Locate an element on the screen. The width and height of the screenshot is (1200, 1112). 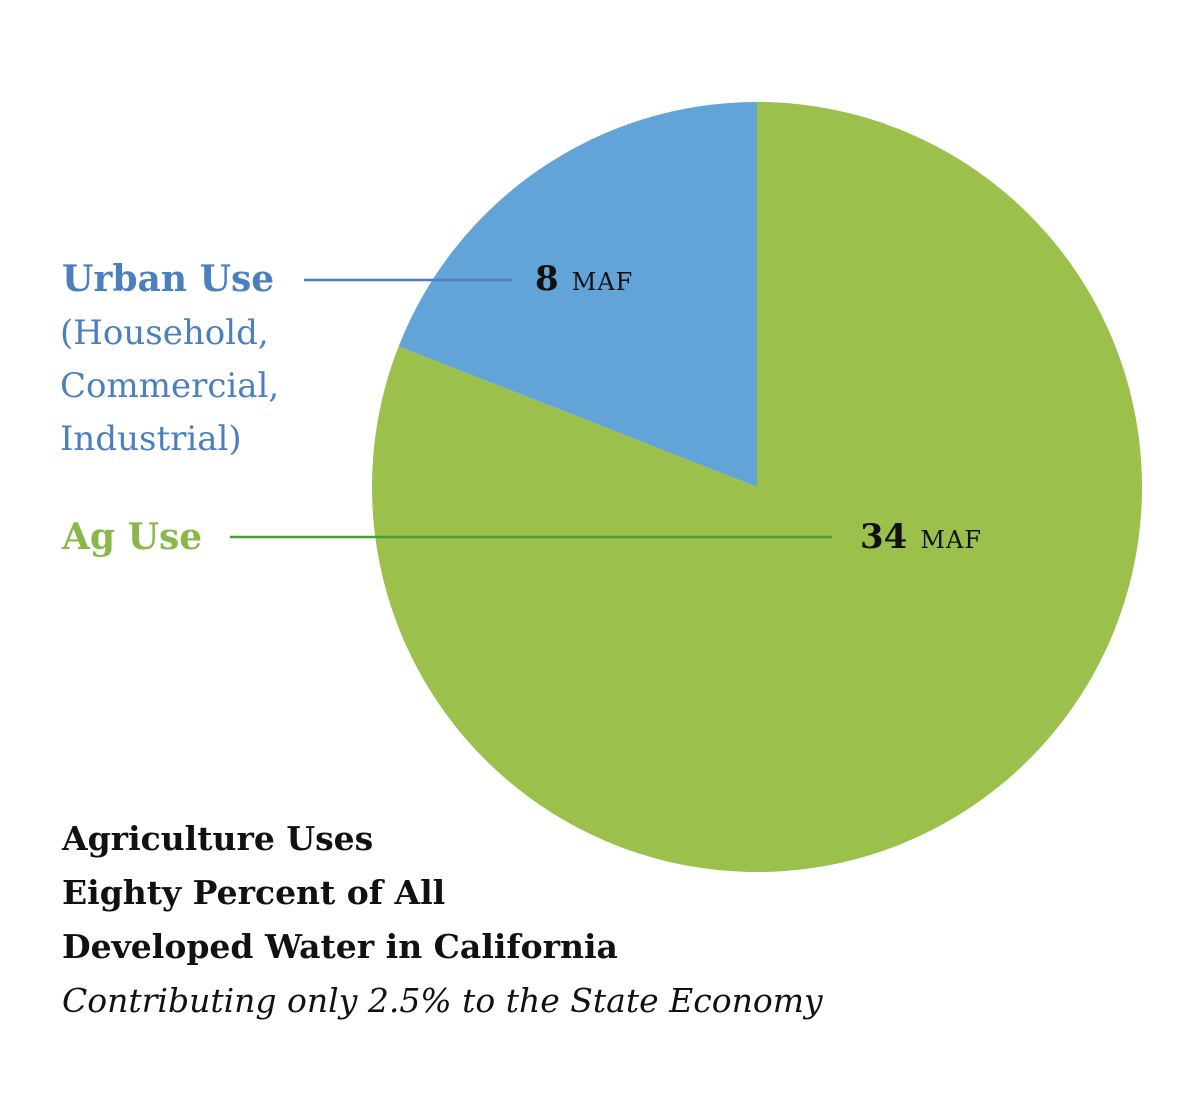
urban-value-number: 8 is located at coordinates (547, 279).